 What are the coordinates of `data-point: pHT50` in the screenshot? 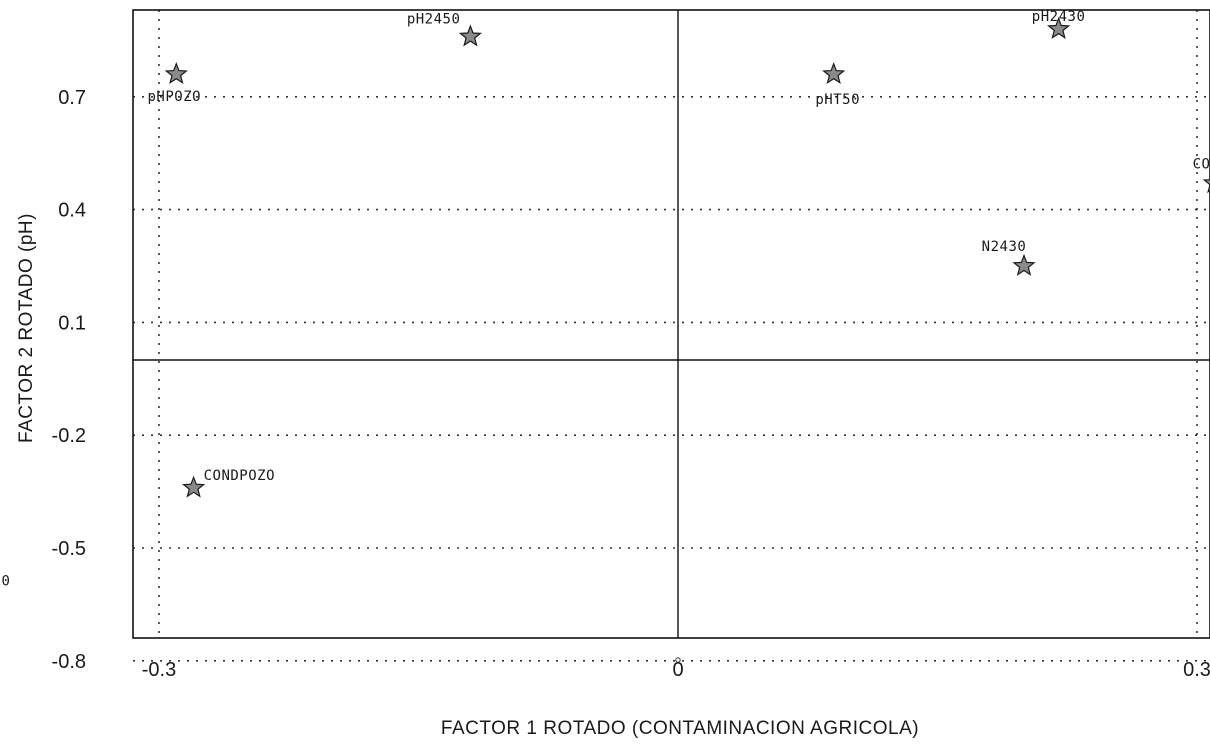 It's located at (837, 84).